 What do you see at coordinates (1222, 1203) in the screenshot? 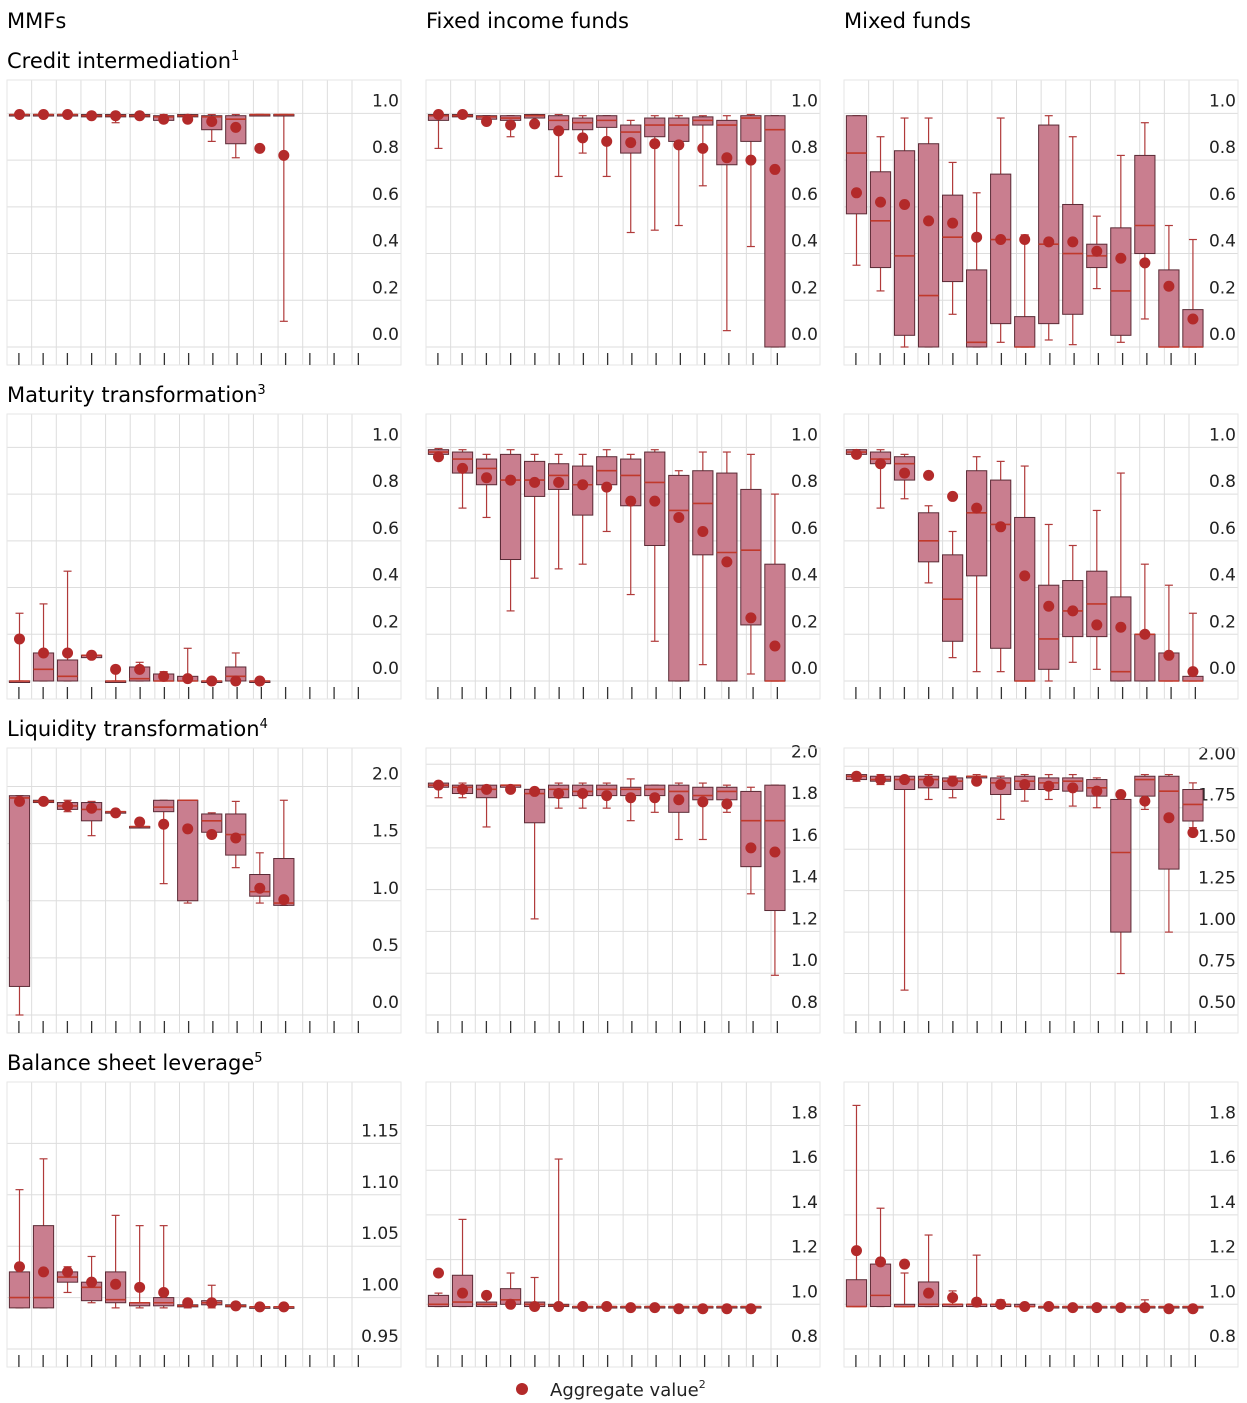
I see `y-tick-label: 1.4` at bounding box center [1222, 1203].